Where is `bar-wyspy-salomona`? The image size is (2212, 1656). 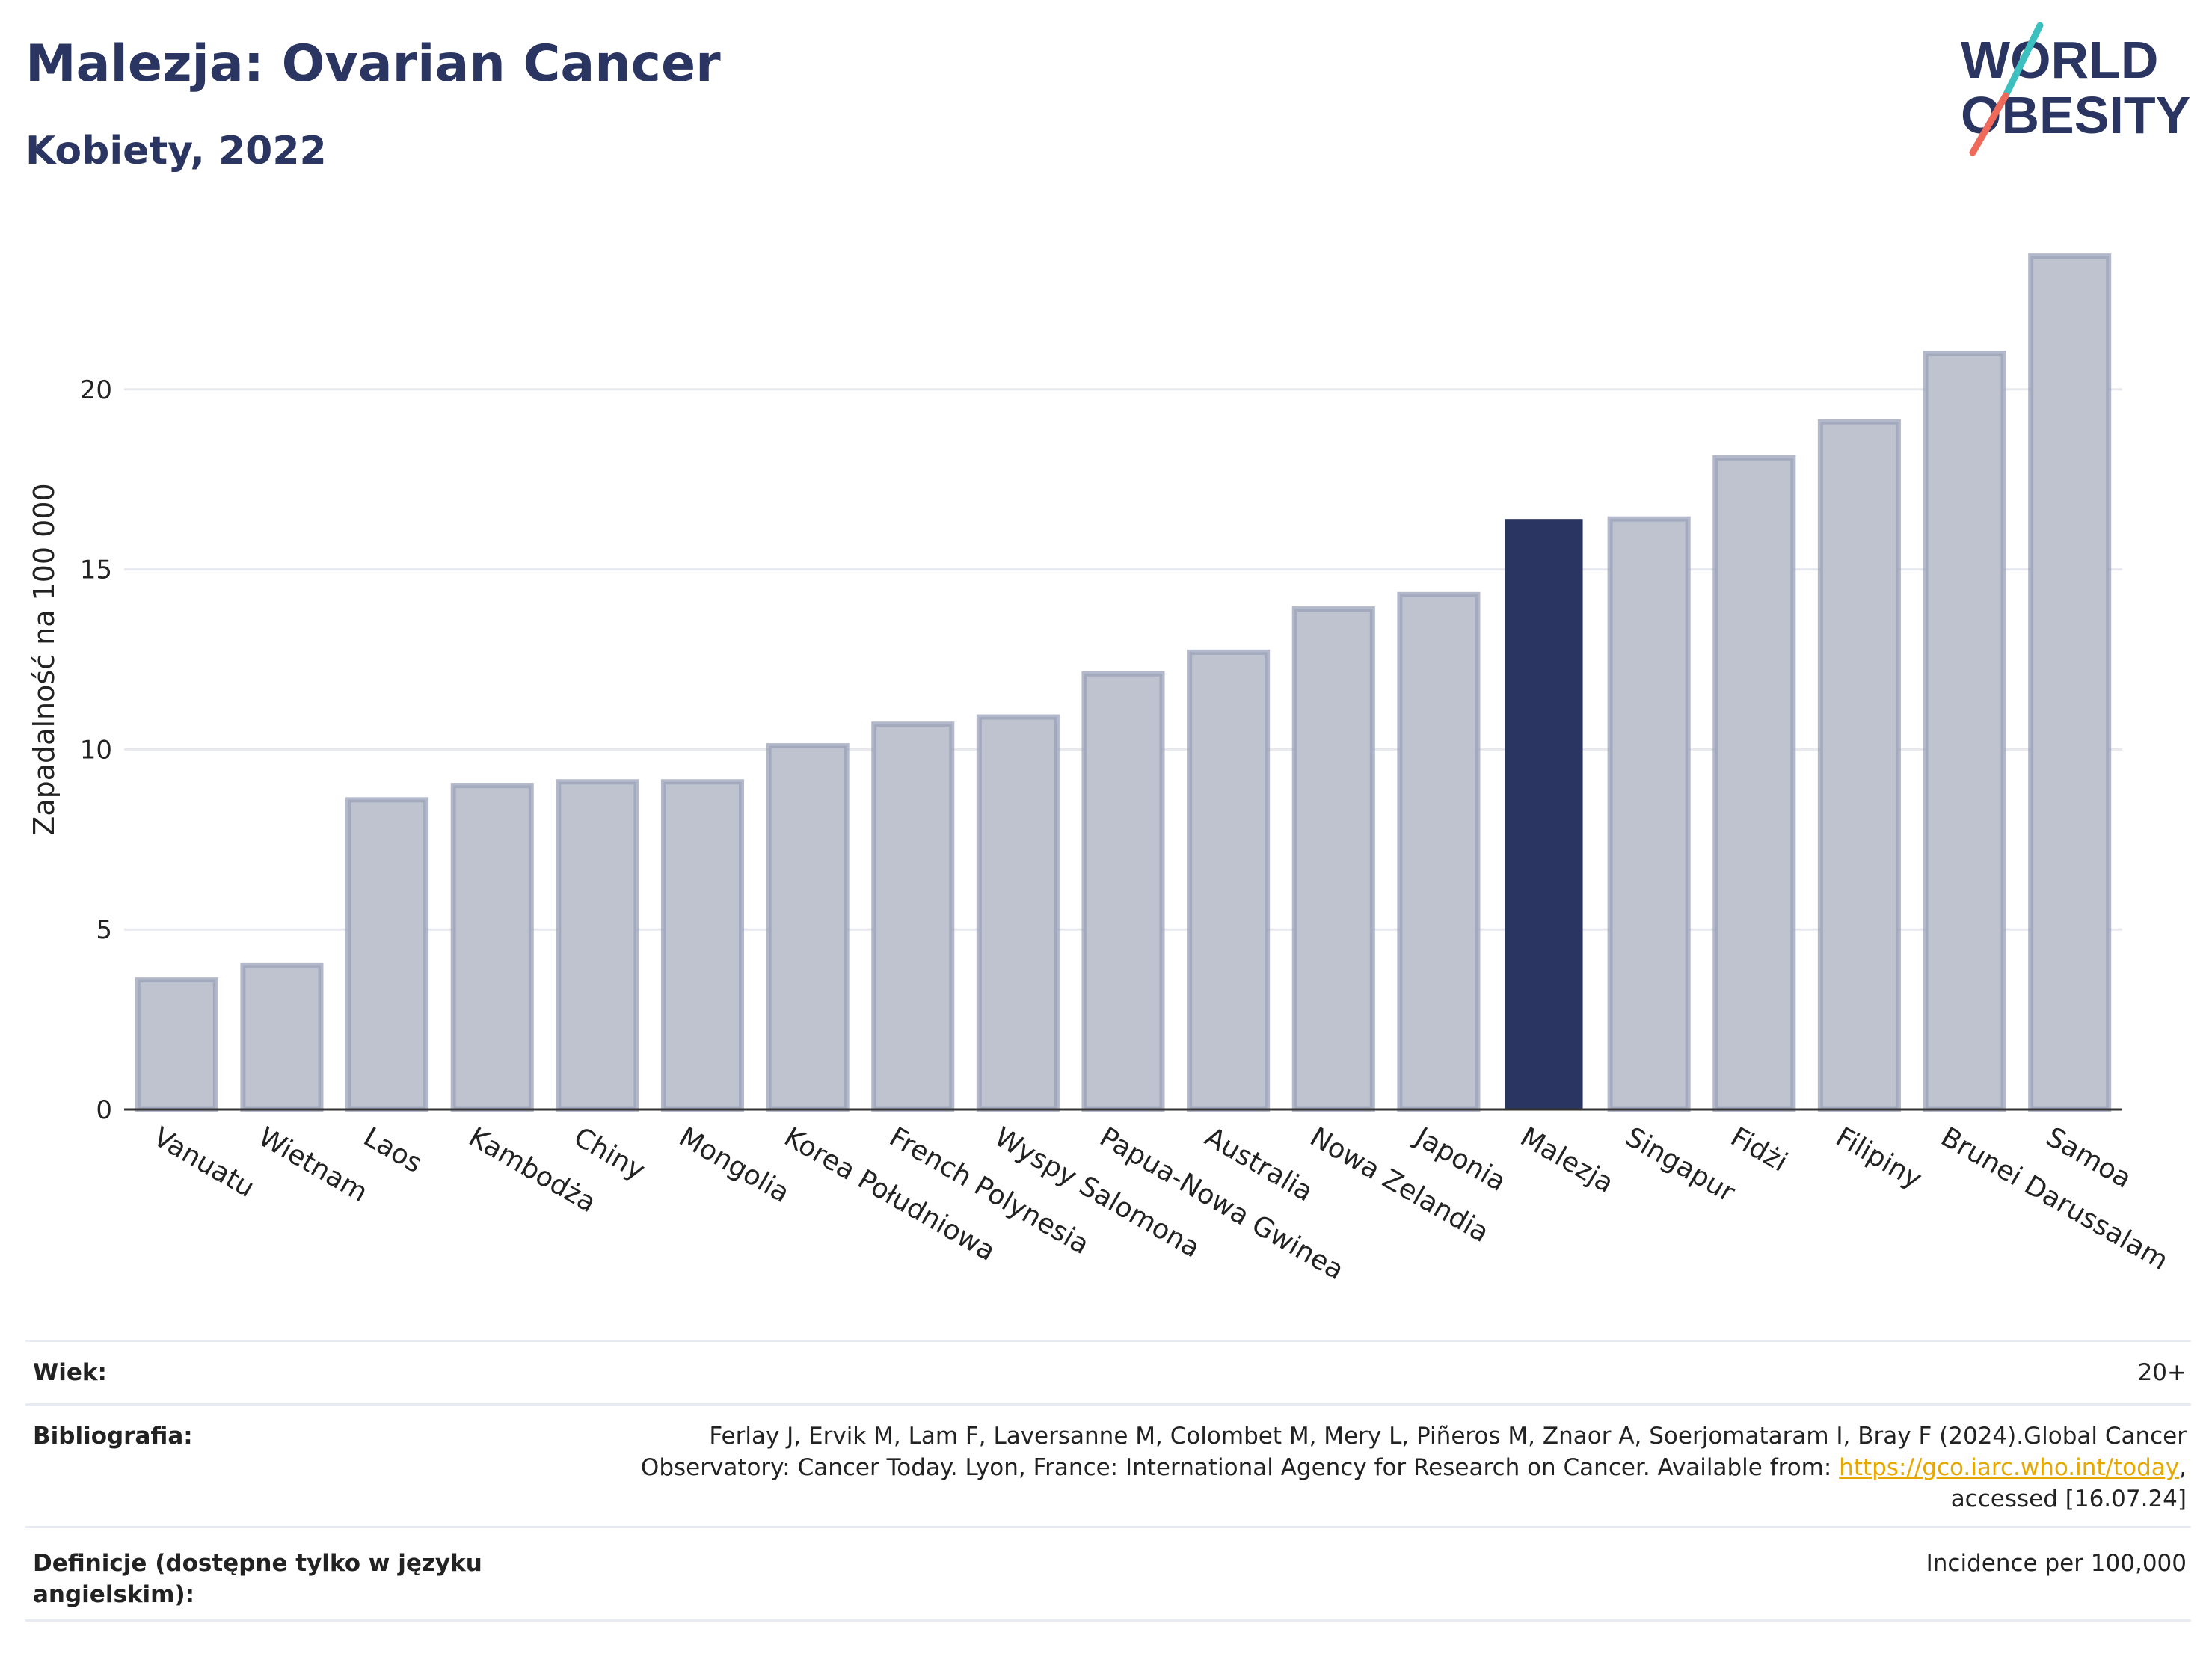
bar-wyspy-salomona is located at coordinates (1018, 913).